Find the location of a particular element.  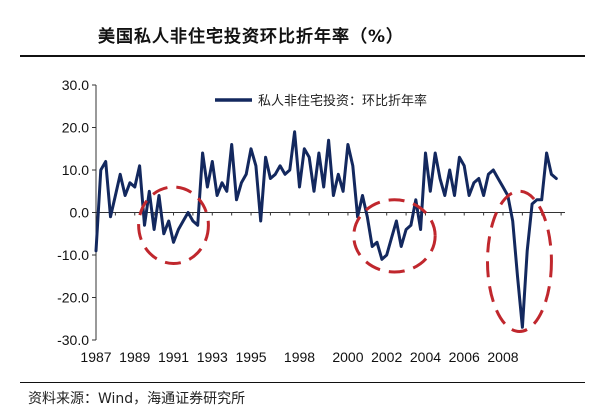

source-note: 资料来源：Wind，海通证券研究所 is located at coordinates (137, 399).